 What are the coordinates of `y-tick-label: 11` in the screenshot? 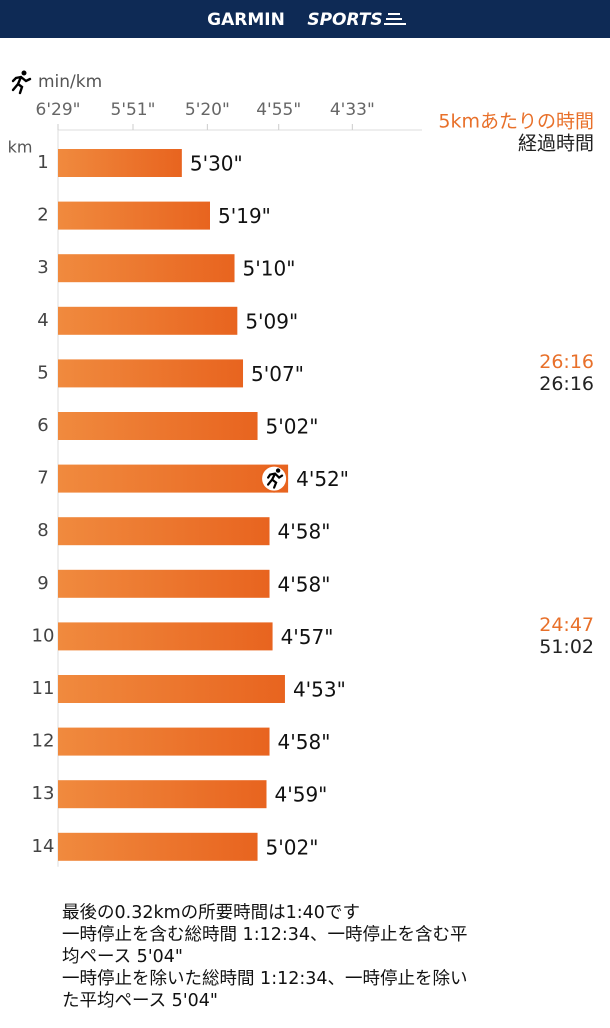 It's located at (43, 688).